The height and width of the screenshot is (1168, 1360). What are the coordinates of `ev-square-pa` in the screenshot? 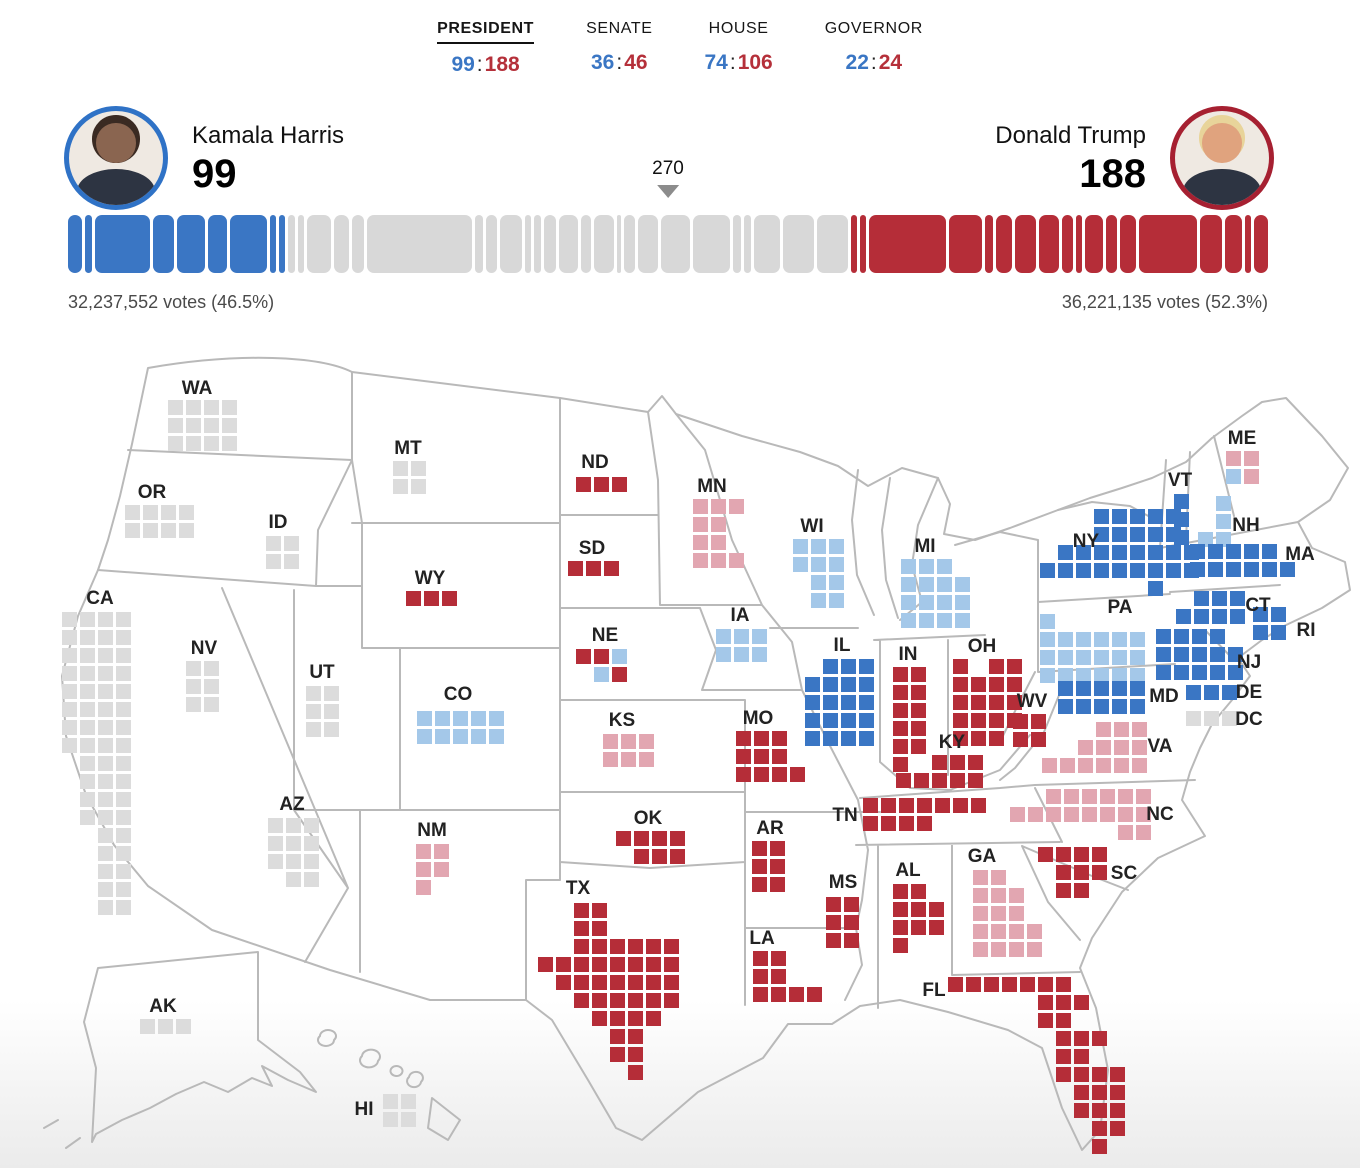 It's located at (1137, 639).